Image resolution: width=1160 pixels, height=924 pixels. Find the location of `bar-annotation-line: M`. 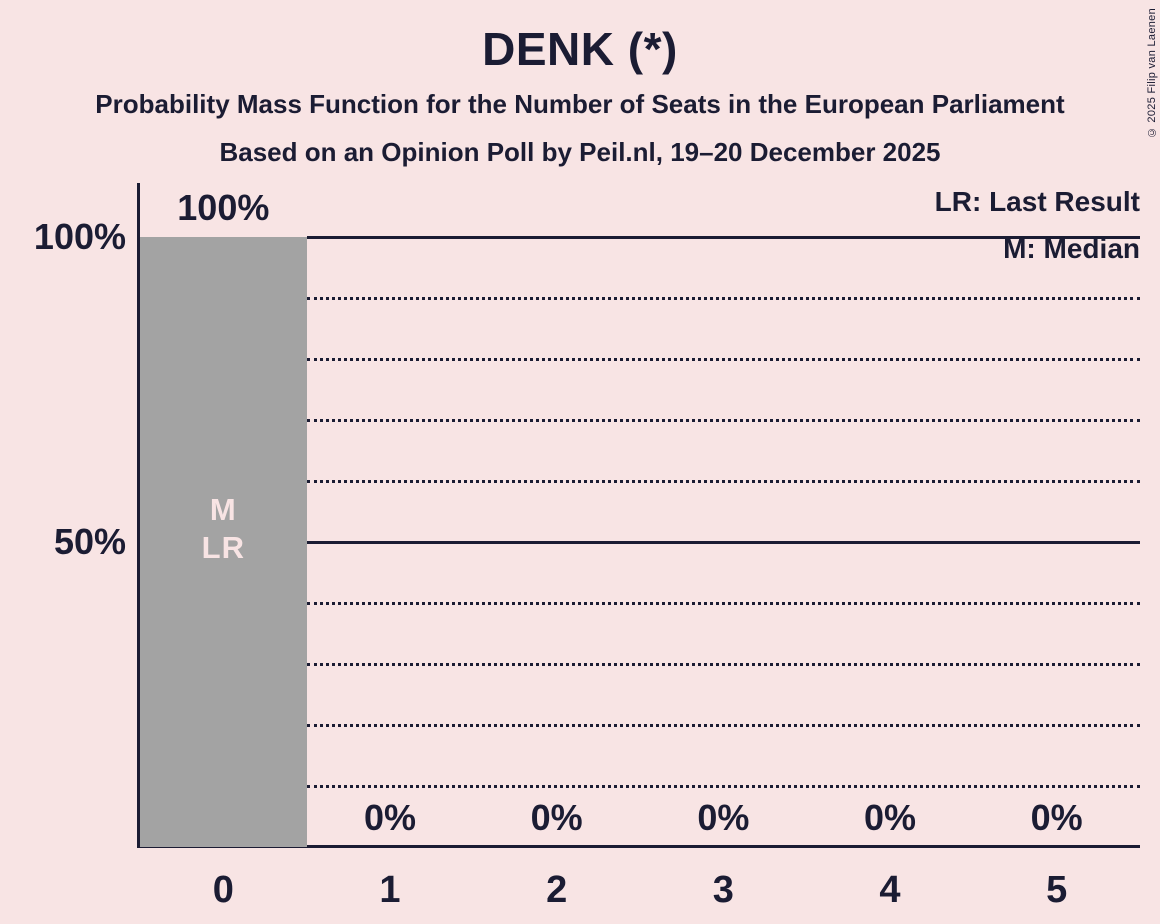

bar-annotation-line: M is located at coordinates (223, 509).